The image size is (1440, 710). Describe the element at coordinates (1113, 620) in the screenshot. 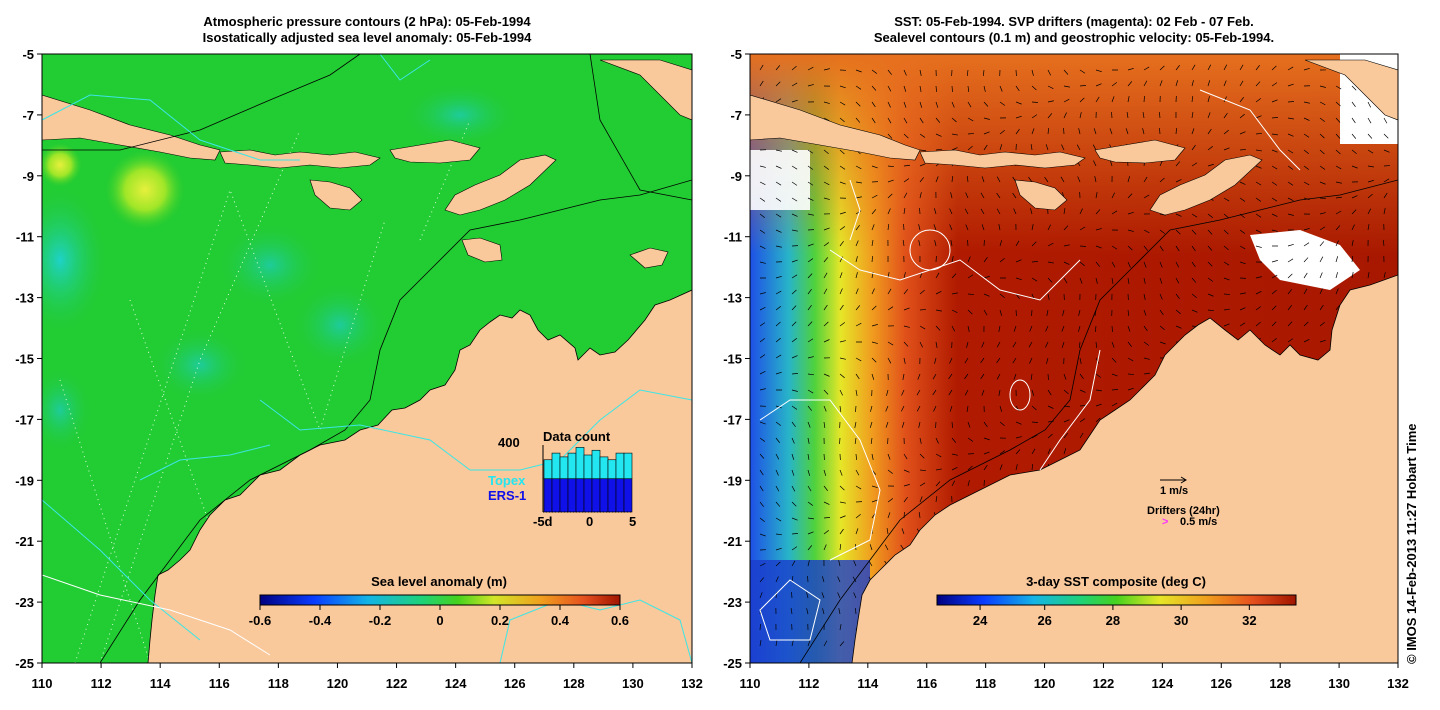

I see `sst-colorbar-tick: 28` at that location.